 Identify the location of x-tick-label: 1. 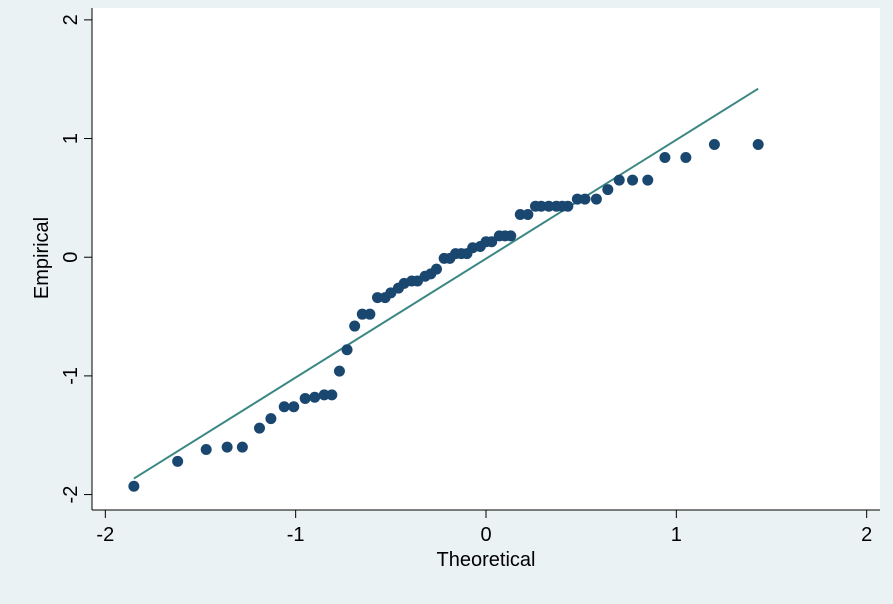
(676, 535).